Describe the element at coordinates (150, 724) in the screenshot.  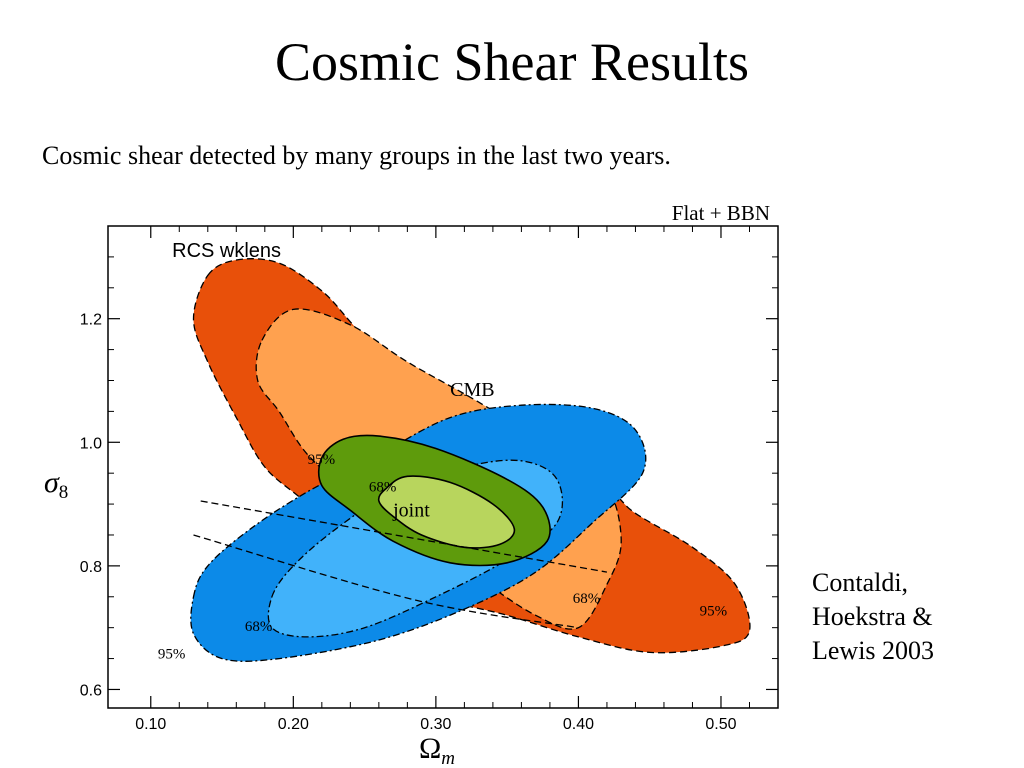
I see `x-tick-label: 0.10` at that location.